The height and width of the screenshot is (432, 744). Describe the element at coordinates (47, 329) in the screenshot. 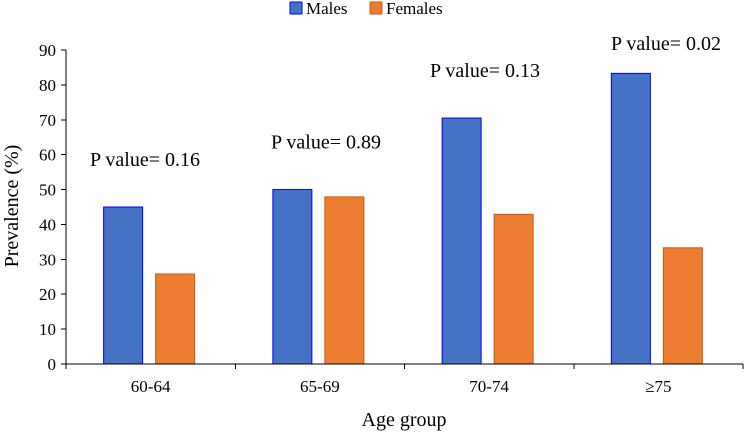

I see `y-tick-label: 10` at that location.